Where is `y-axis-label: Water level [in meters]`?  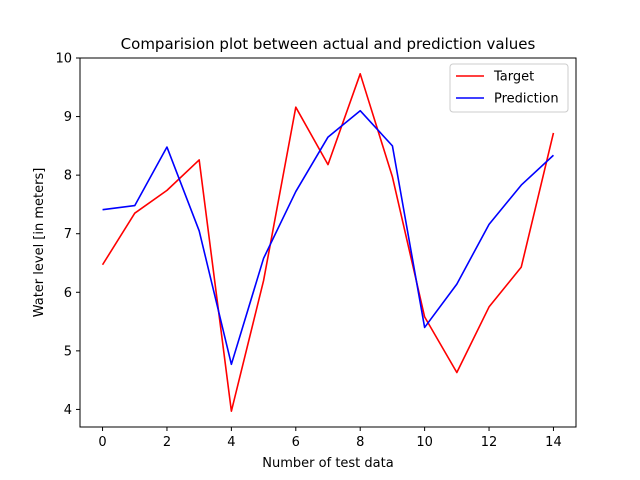 y-axis-label: Water level [in meters] is located at coordinates (39, 243).